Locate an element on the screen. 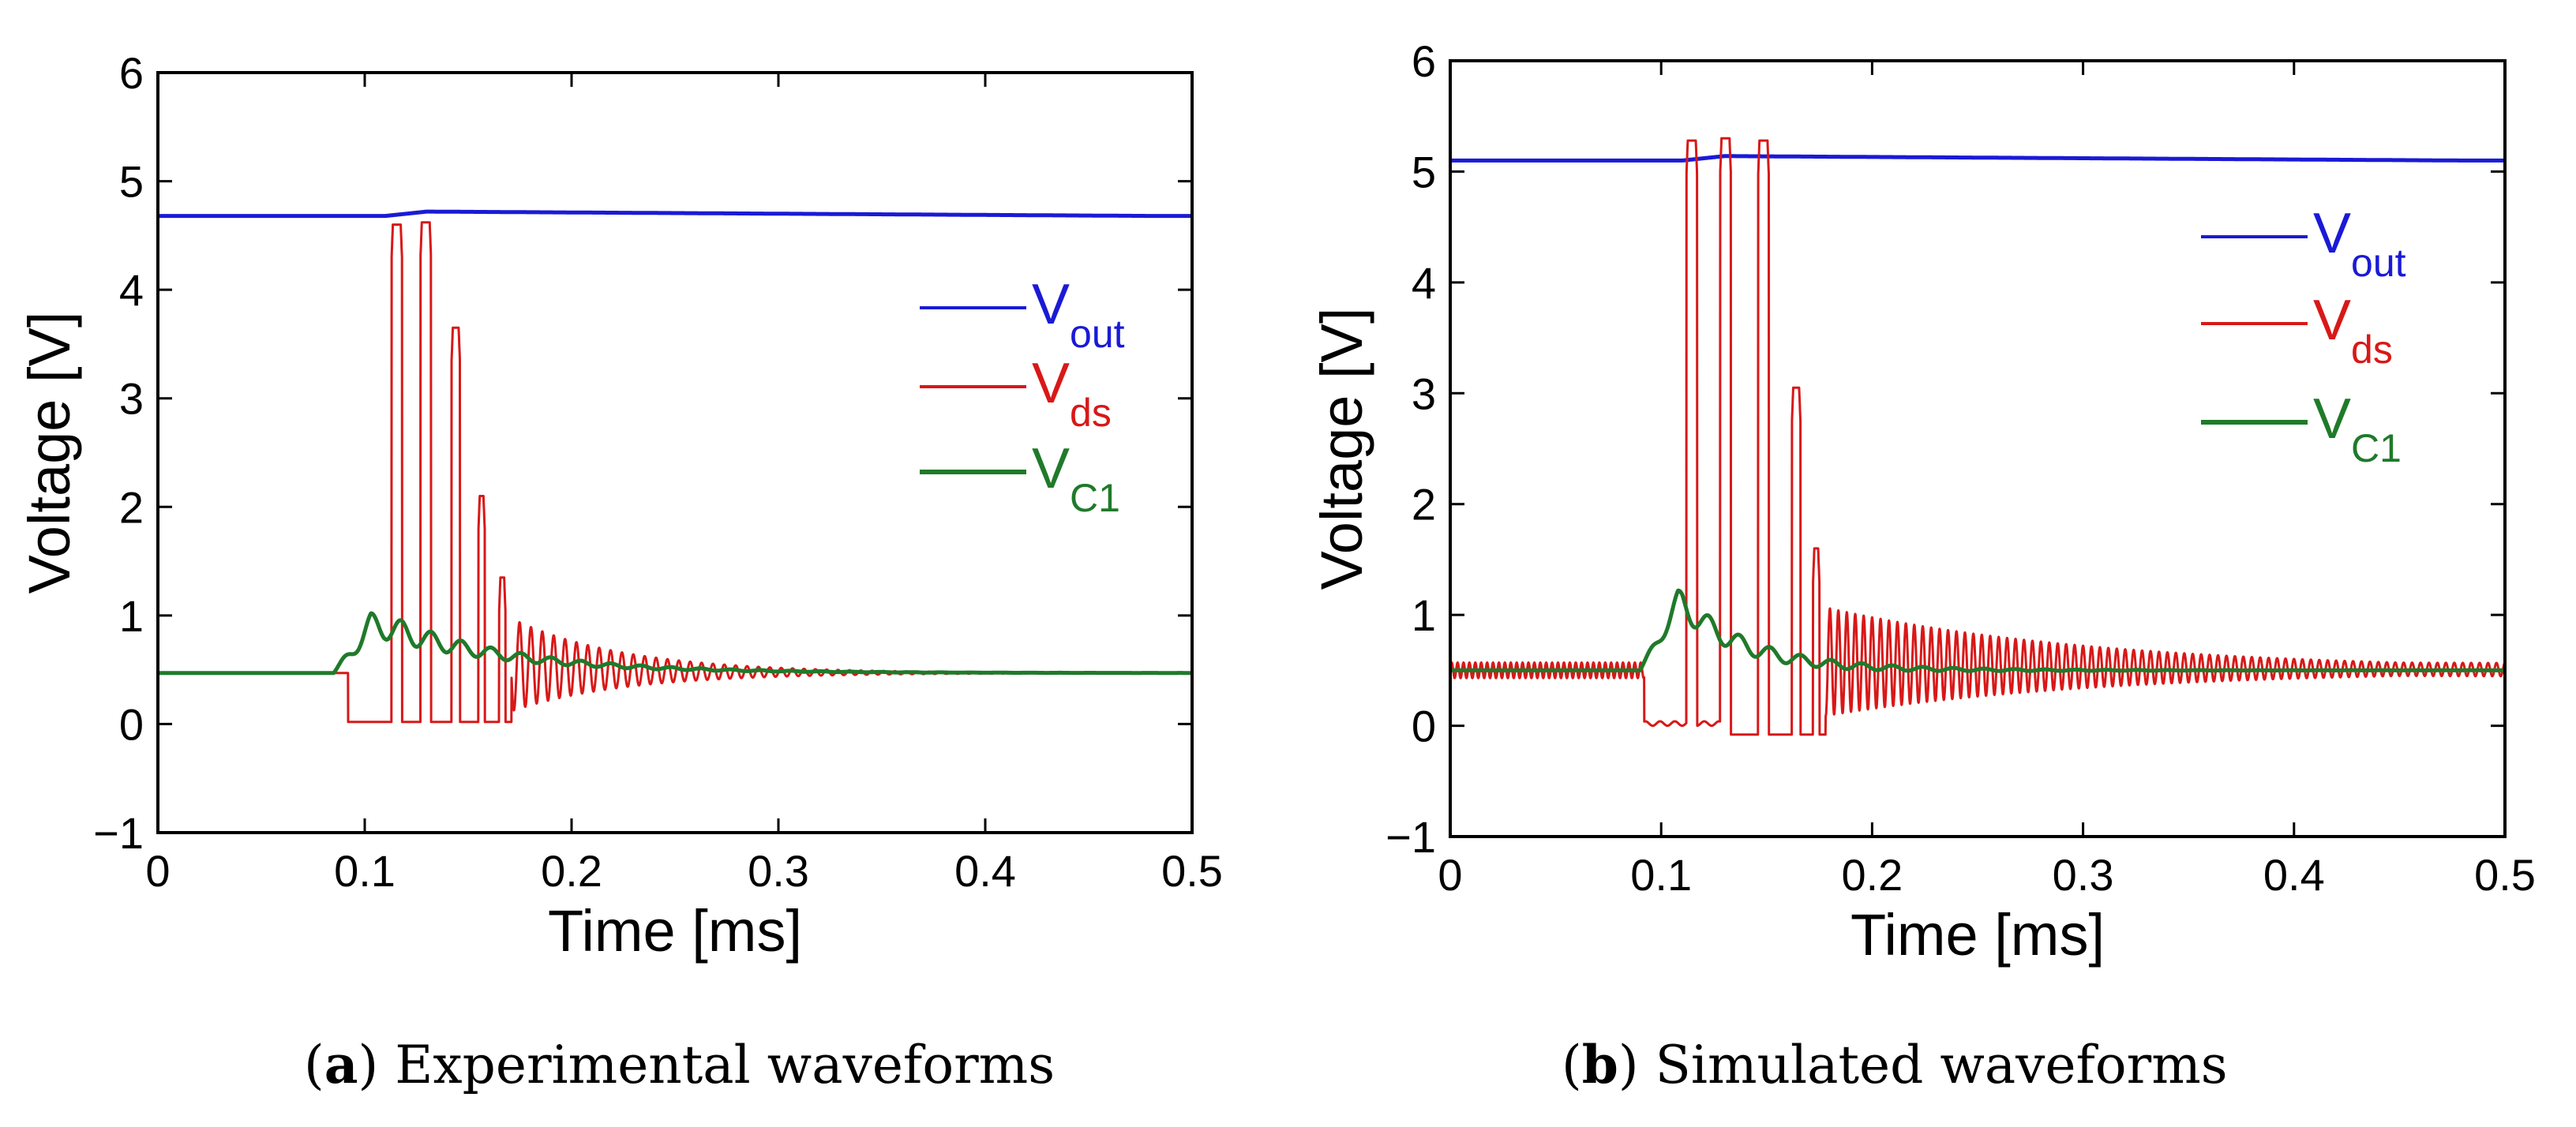  caption-a: (a) Experimental waveforms is located at coordinates (680, 1064).